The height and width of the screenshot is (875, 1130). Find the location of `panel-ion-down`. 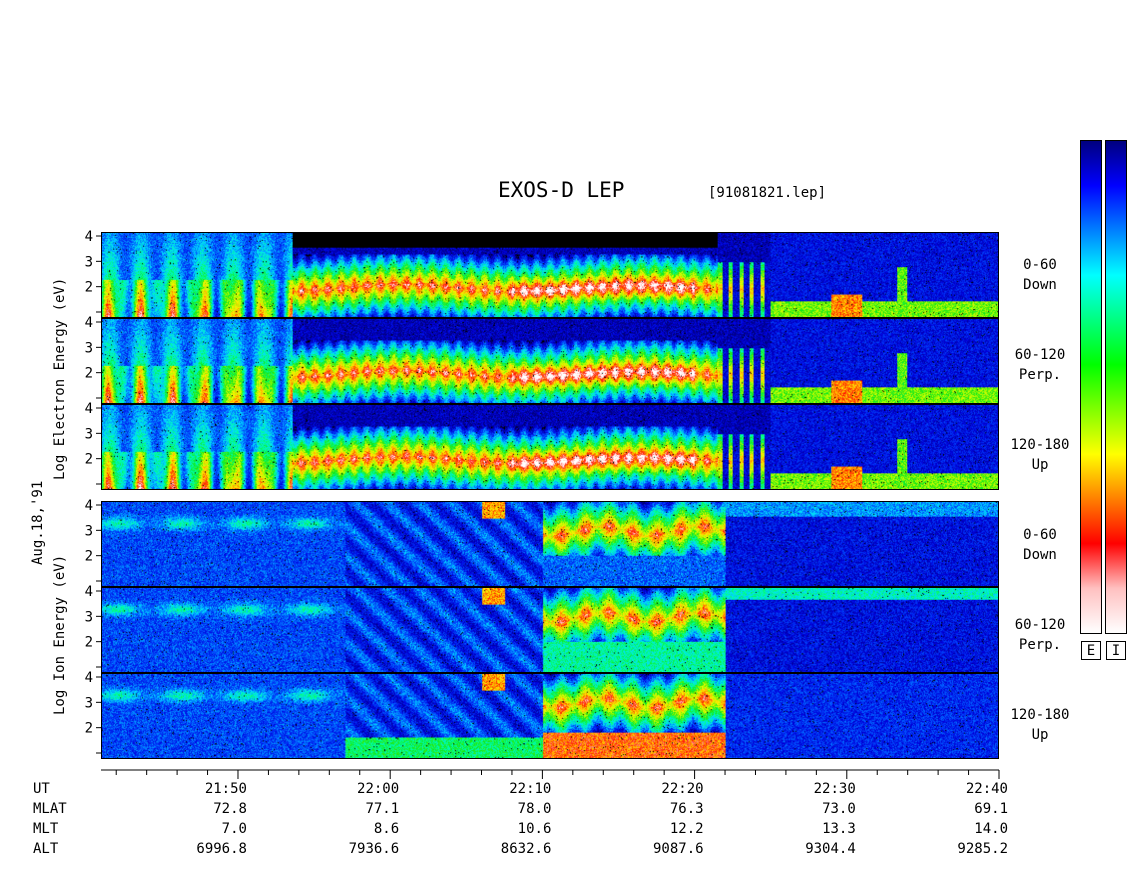

panel-ion-down is located at coordinates (550, 544).